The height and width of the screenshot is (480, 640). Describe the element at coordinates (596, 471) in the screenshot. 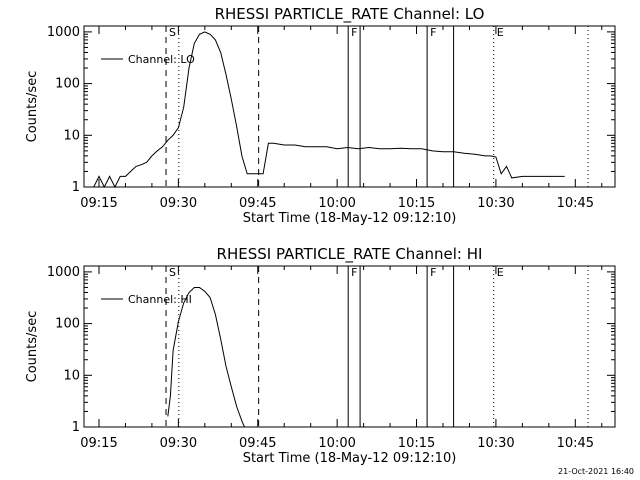

I see `footer-timestamp: 21-Oct-2021 16:40` at that location.